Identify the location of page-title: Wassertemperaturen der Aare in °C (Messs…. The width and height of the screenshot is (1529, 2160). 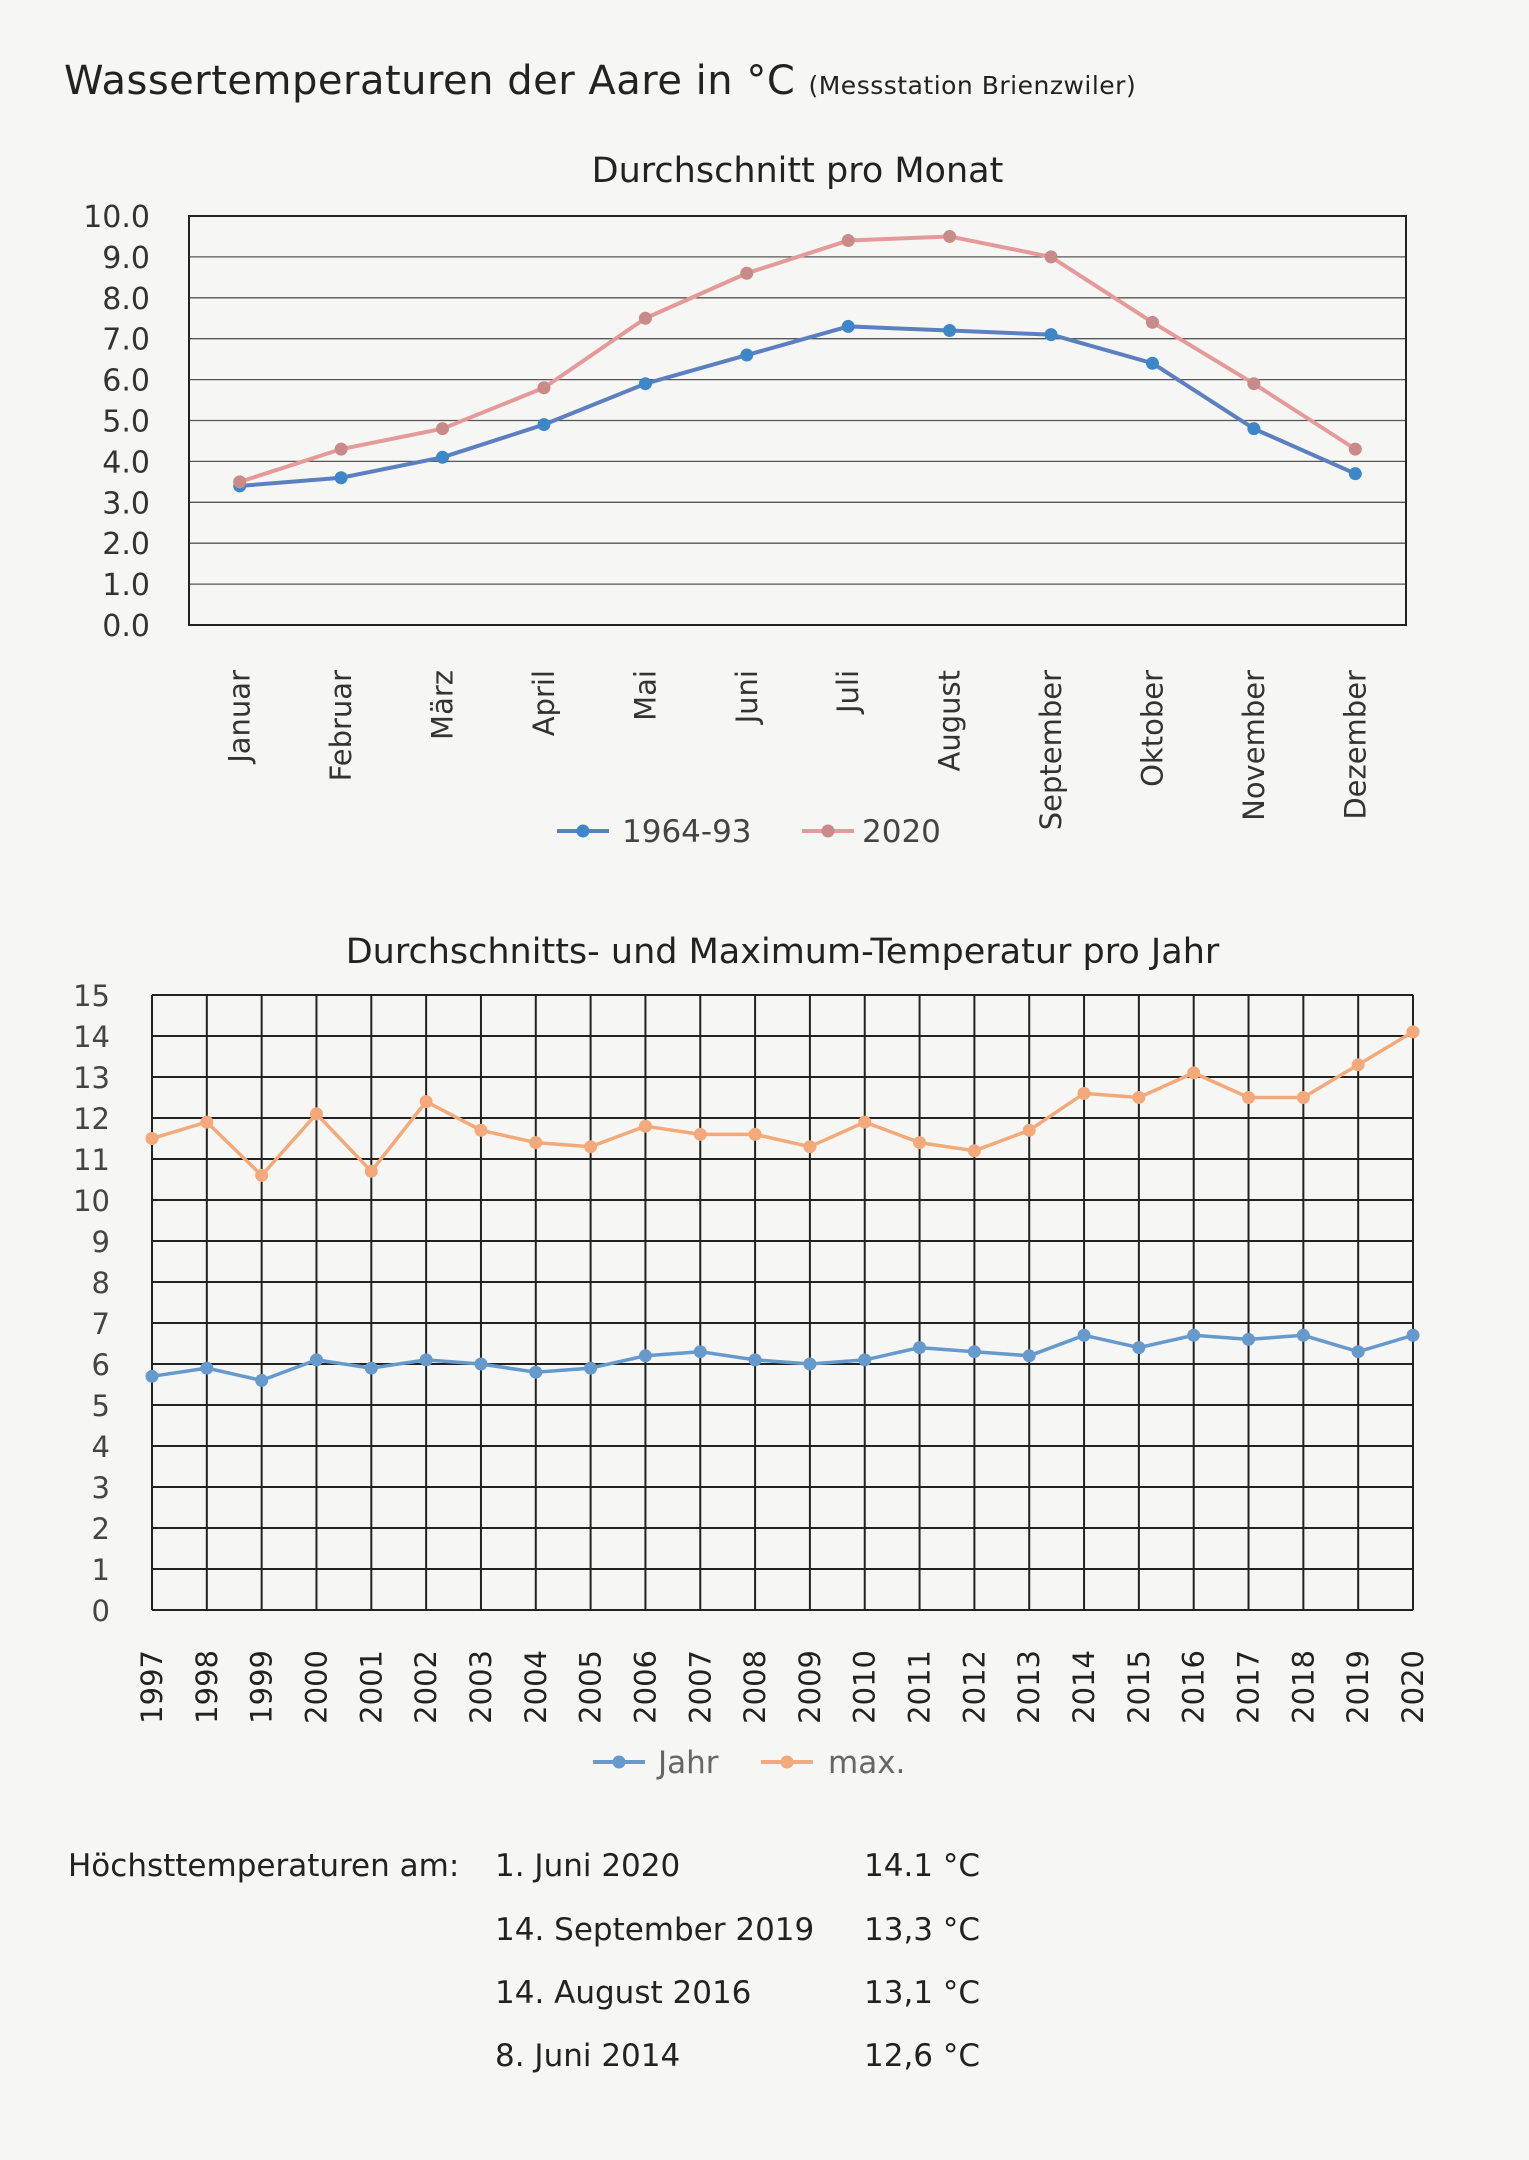
(600, 81).